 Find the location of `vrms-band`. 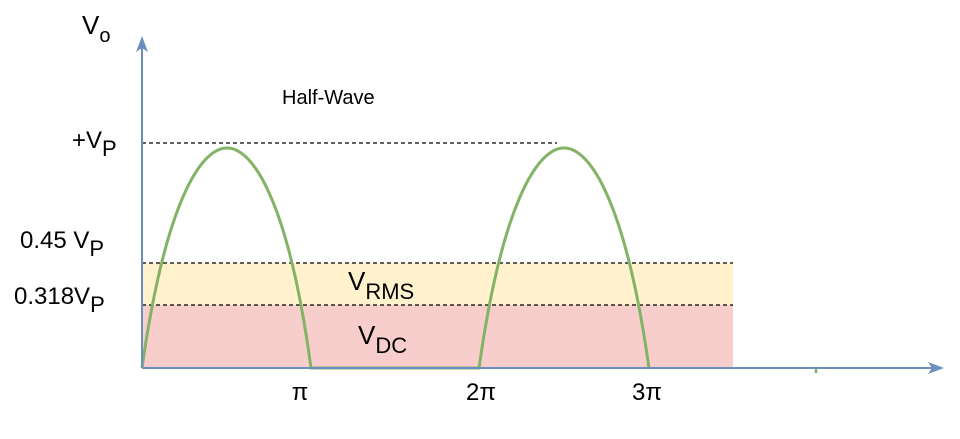

vrms-band is located at coordinates (437, 284).